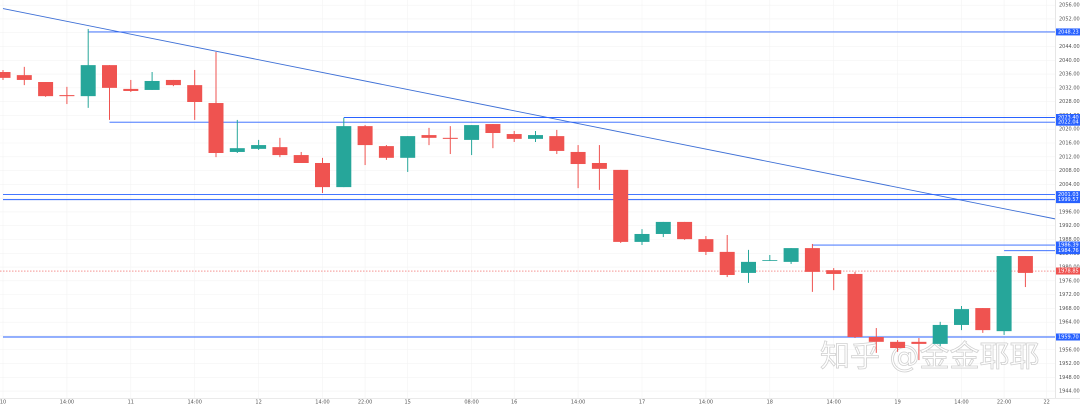 This screenshot has width=1080, height=405. What do you see at coordinates (1069, 350) in the screenshot?
I see `y-tick-label: 1956.00` at bounding box center [1069, 350].